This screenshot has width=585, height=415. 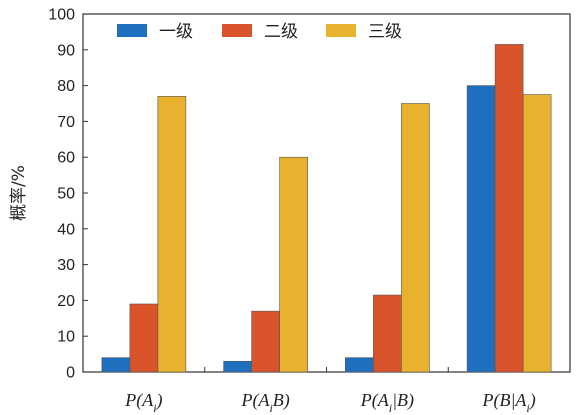 What do you see at coordinates (143, 402) in the screenshot?
I see `x-category-label: P(Ai)` at bounding box center [143, 402].